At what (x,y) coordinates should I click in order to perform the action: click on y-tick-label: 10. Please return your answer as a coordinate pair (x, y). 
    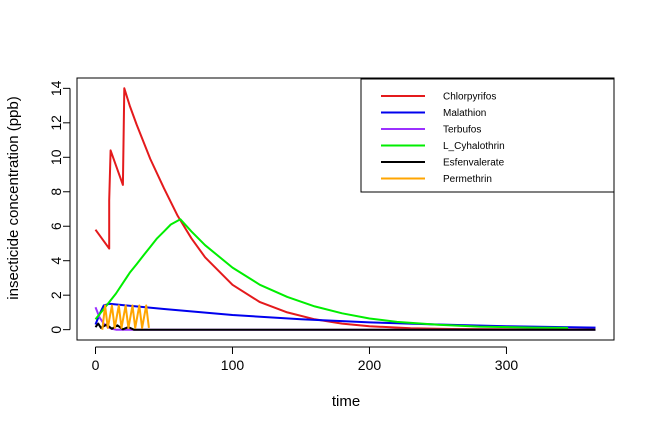
    Looking at the image, I should click on (56, 157).